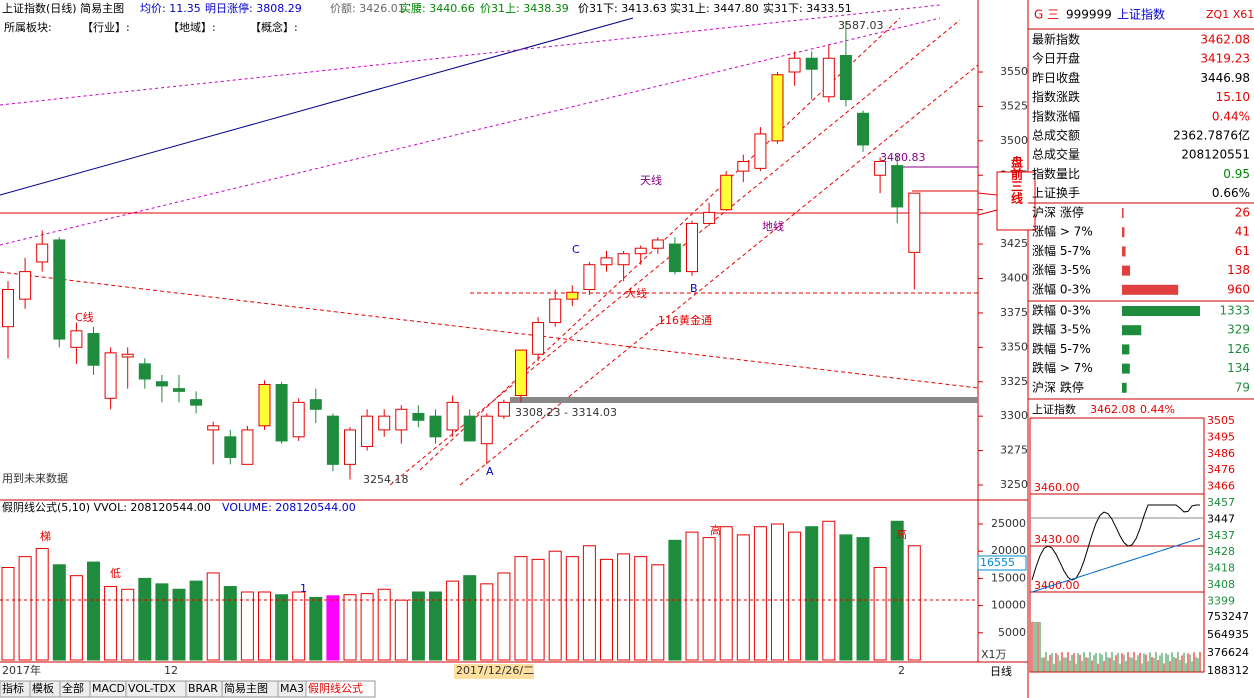  Describe the element at coordinates (106, 27) in the screenshot. I see `sector-label: 【行业】:` at that location.